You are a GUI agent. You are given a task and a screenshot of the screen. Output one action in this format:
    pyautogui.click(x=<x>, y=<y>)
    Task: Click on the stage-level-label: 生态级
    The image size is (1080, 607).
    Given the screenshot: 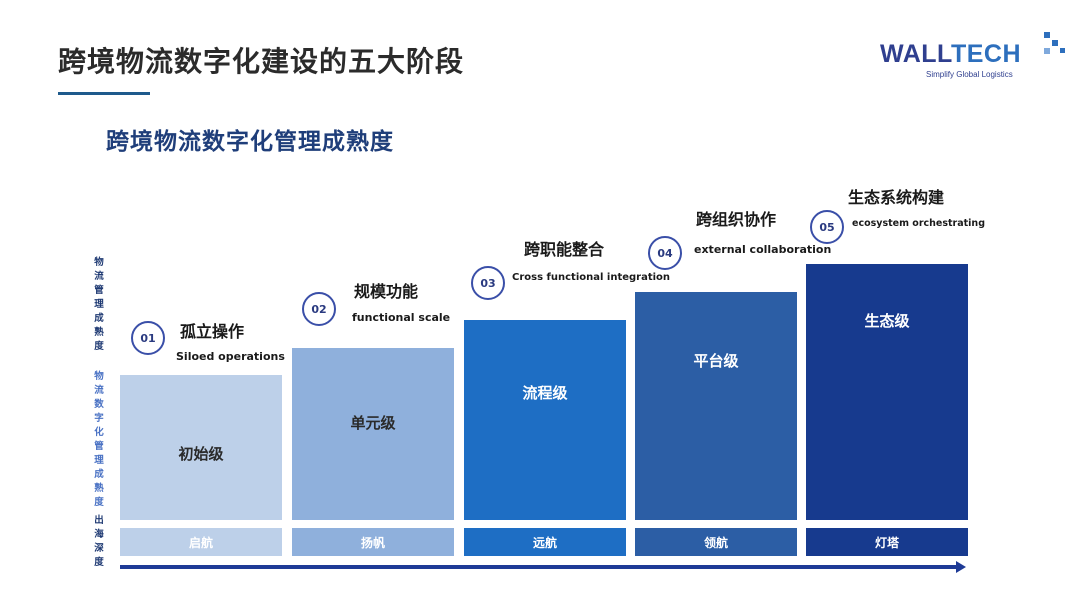 What is the action you would take?
    pyautogui.click(x=887, y=321)
    